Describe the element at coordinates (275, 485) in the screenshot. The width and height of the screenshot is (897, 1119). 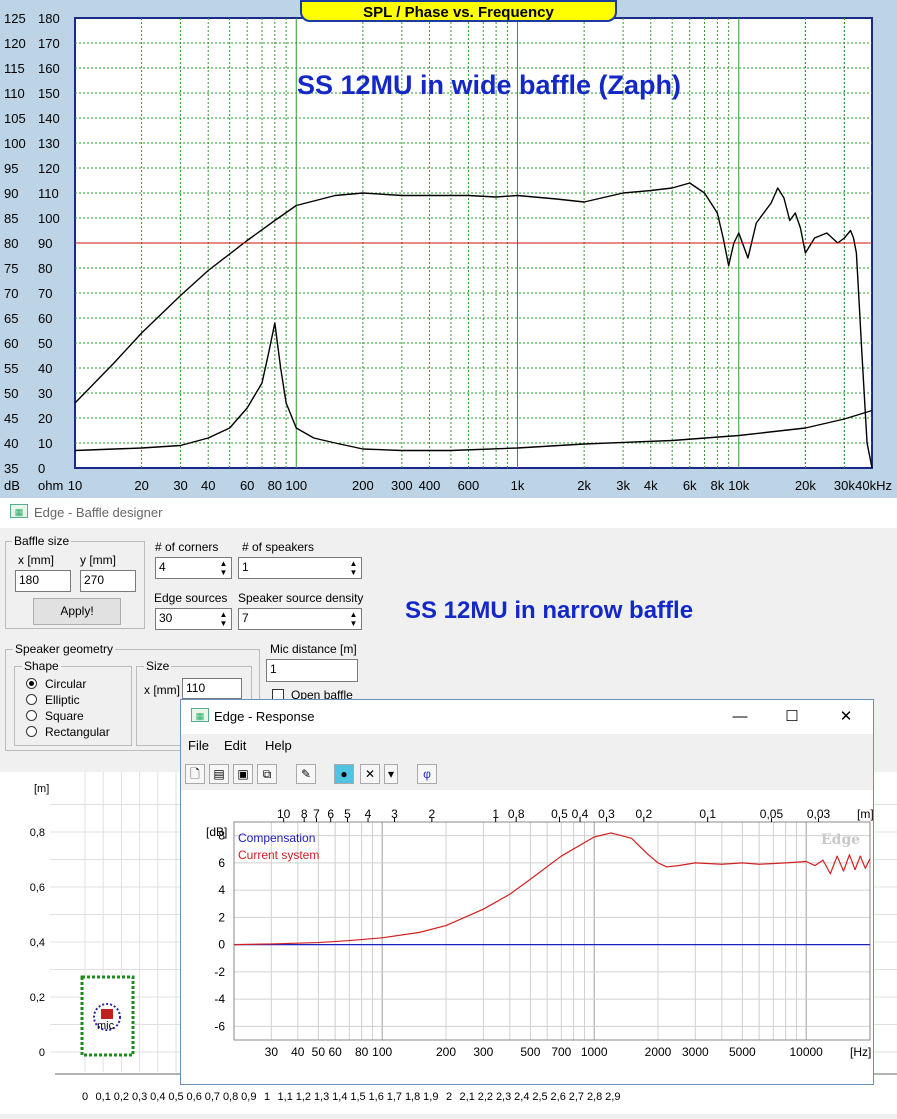
I see `spl-freq-tick: 80` at that location.